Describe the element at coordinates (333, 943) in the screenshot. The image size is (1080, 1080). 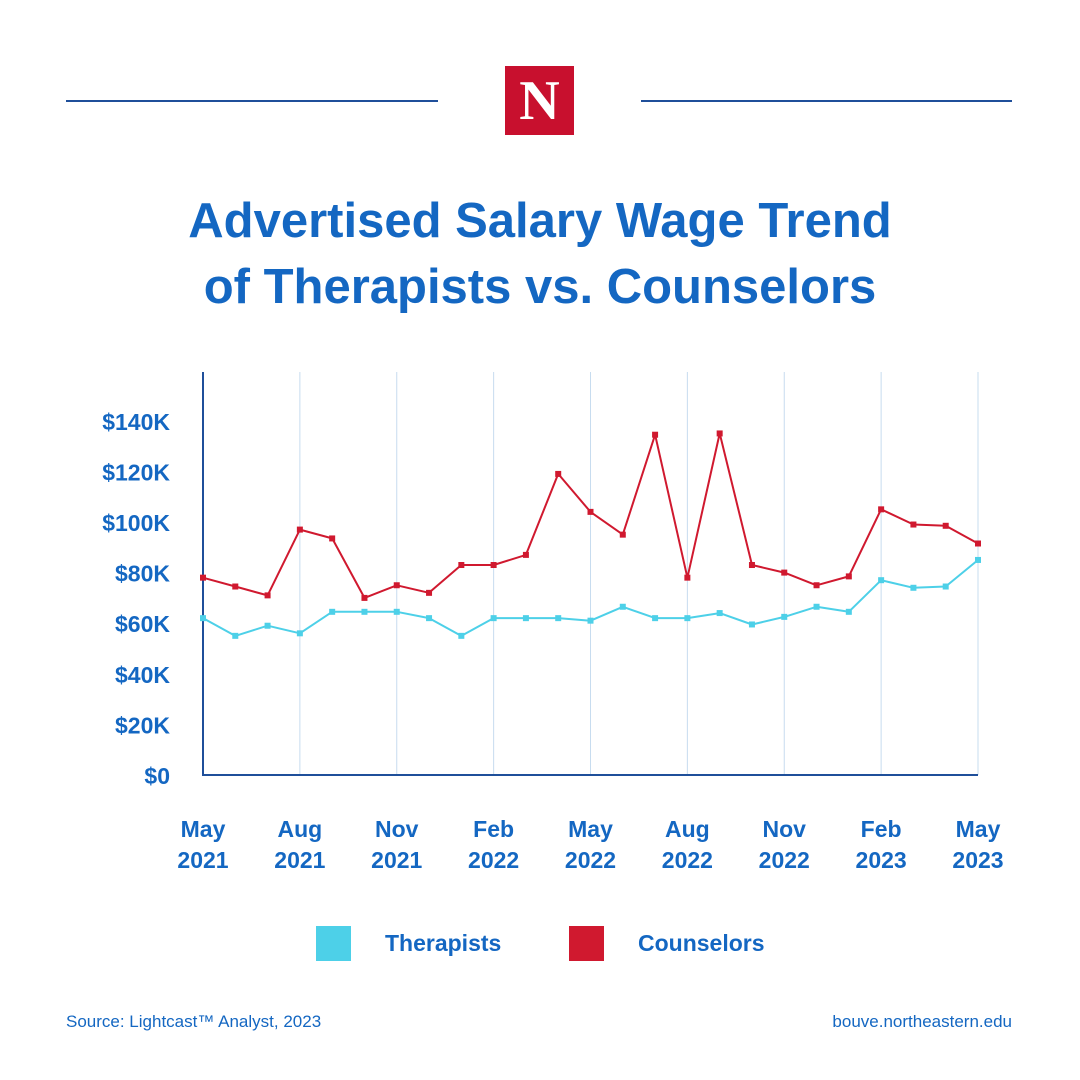
I see `legend-swatch-therapists` at that location.